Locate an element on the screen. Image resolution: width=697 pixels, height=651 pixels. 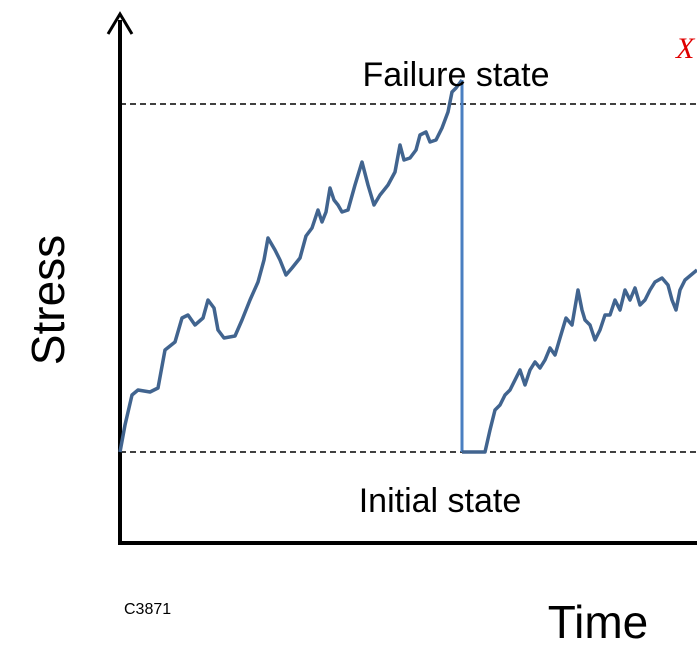
figure-code: C3871 is located at coordinates (147, 609).